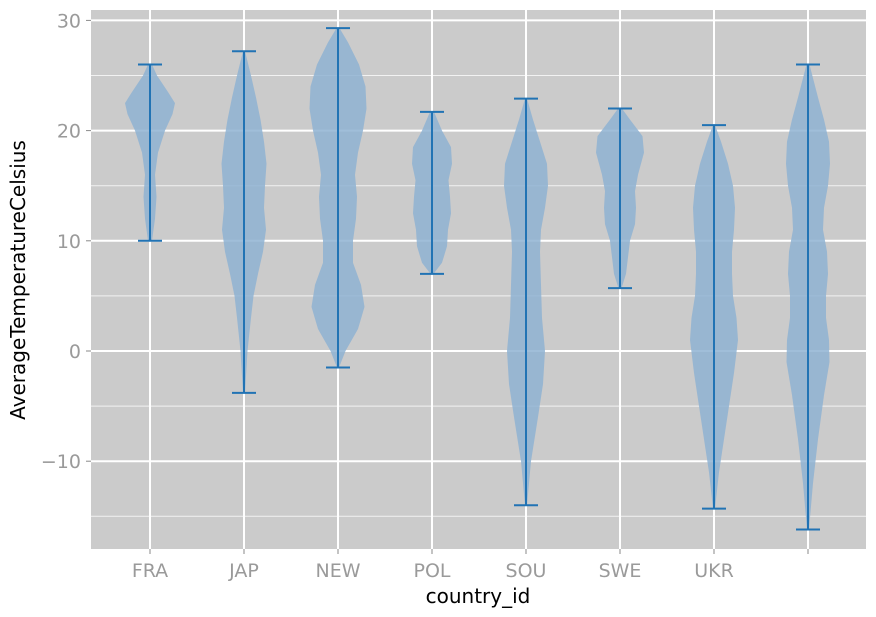 Image resolution: width=876 pixels, height=617 pixels. Describe the element at coordinates (478, 596) in the screenshot. I see `x-axis-title: country_id` at that location.